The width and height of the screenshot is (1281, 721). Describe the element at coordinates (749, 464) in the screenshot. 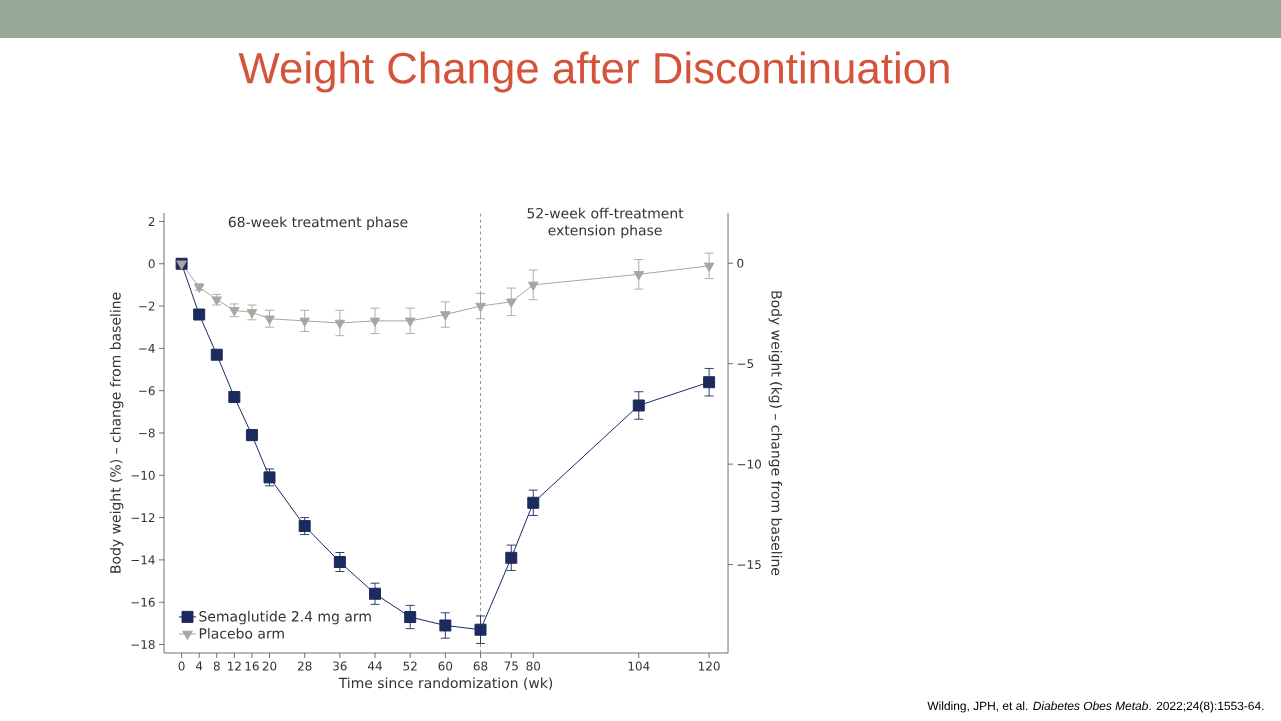

I see `y2-tick-label: −10` at that location.